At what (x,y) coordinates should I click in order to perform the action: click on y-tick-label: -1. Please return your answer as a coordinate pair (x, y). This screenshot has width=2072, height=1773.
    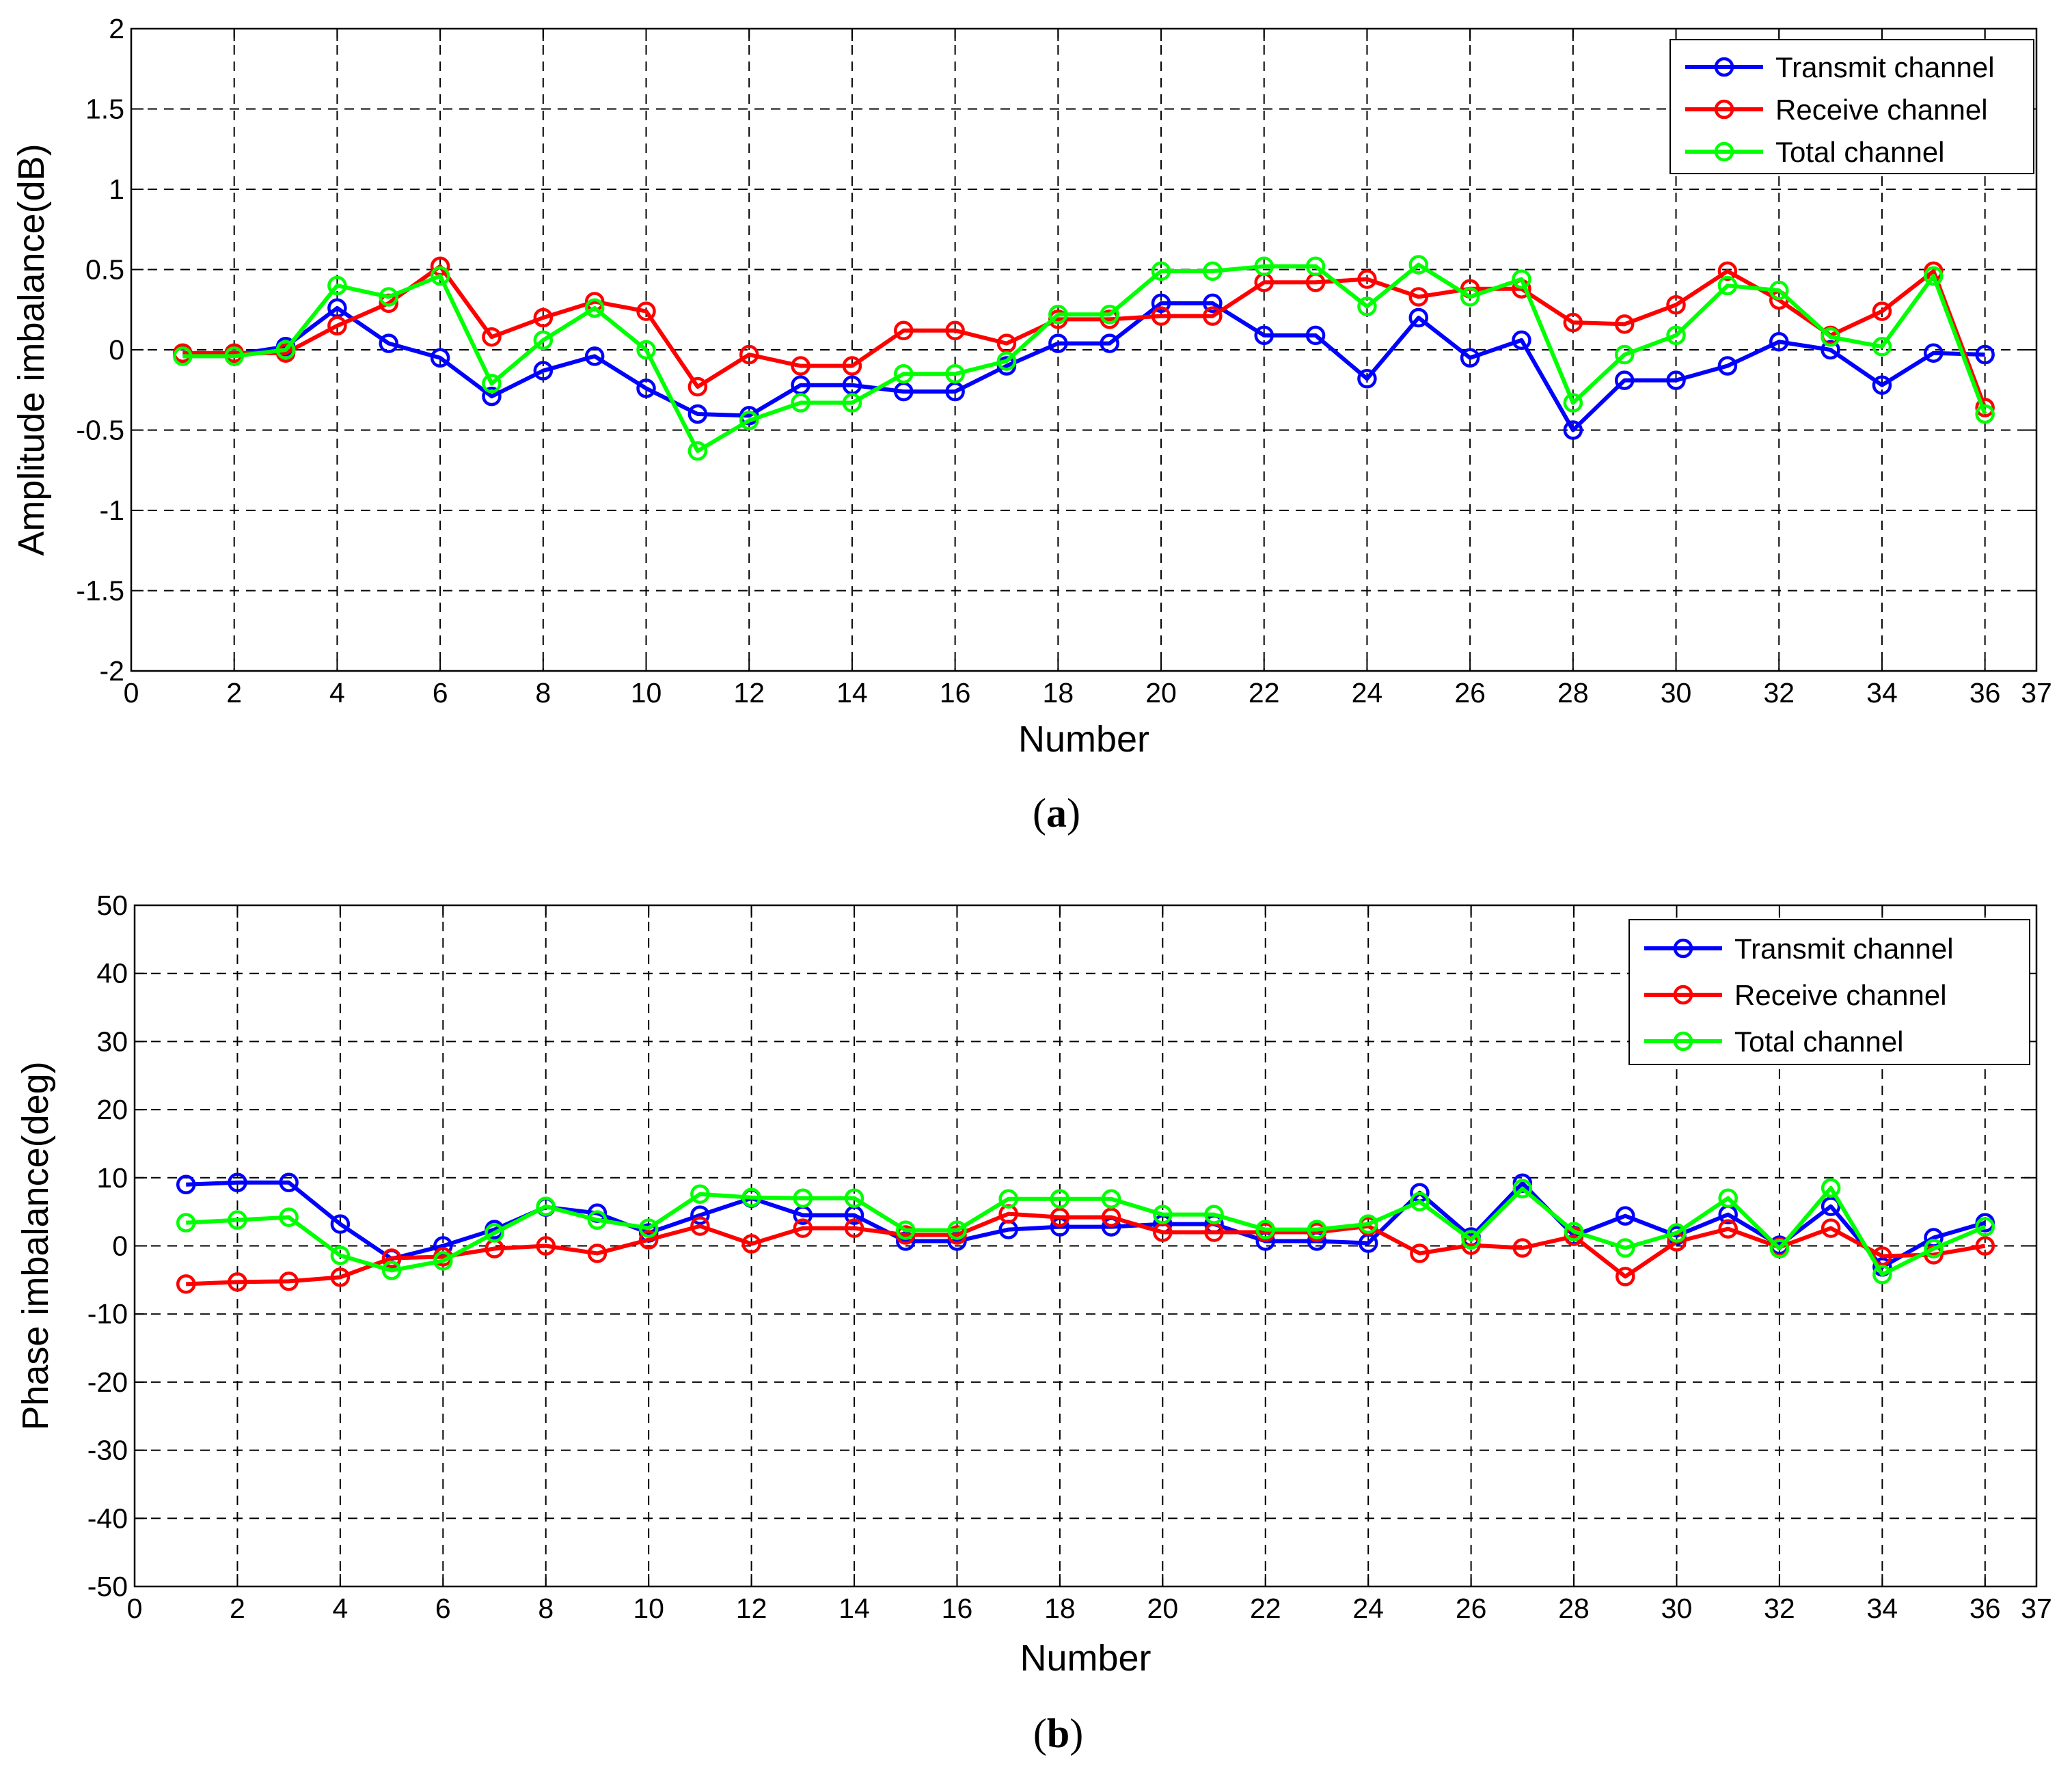
    Looking at the image, I should click on (112, 511).